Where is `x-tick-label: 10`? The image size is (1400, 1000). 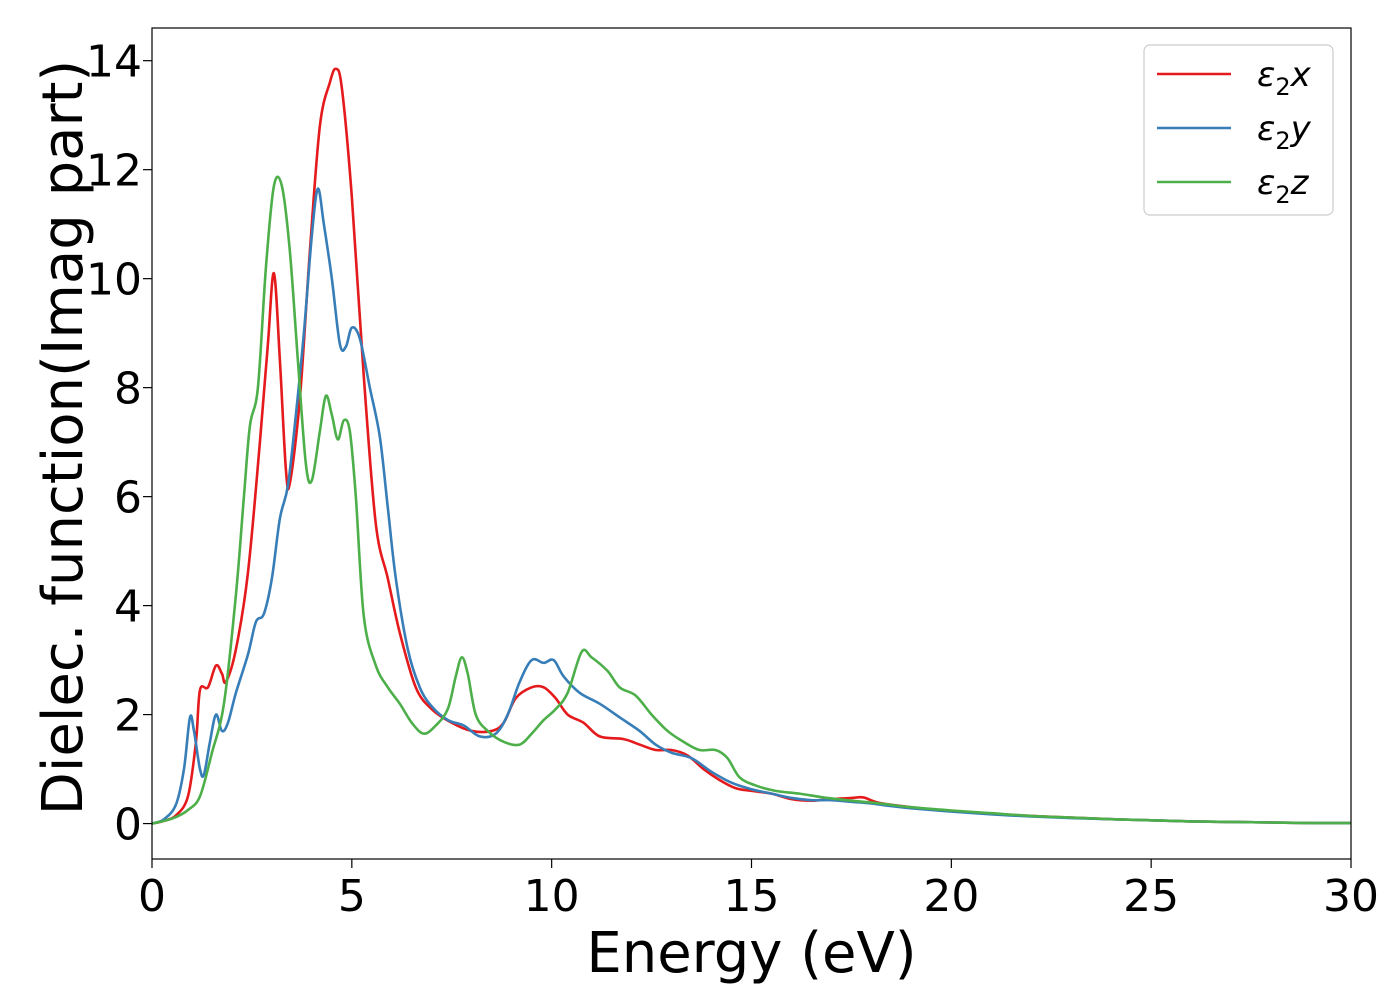 x-tick-label: 10 is located at coordinates (552, 896).